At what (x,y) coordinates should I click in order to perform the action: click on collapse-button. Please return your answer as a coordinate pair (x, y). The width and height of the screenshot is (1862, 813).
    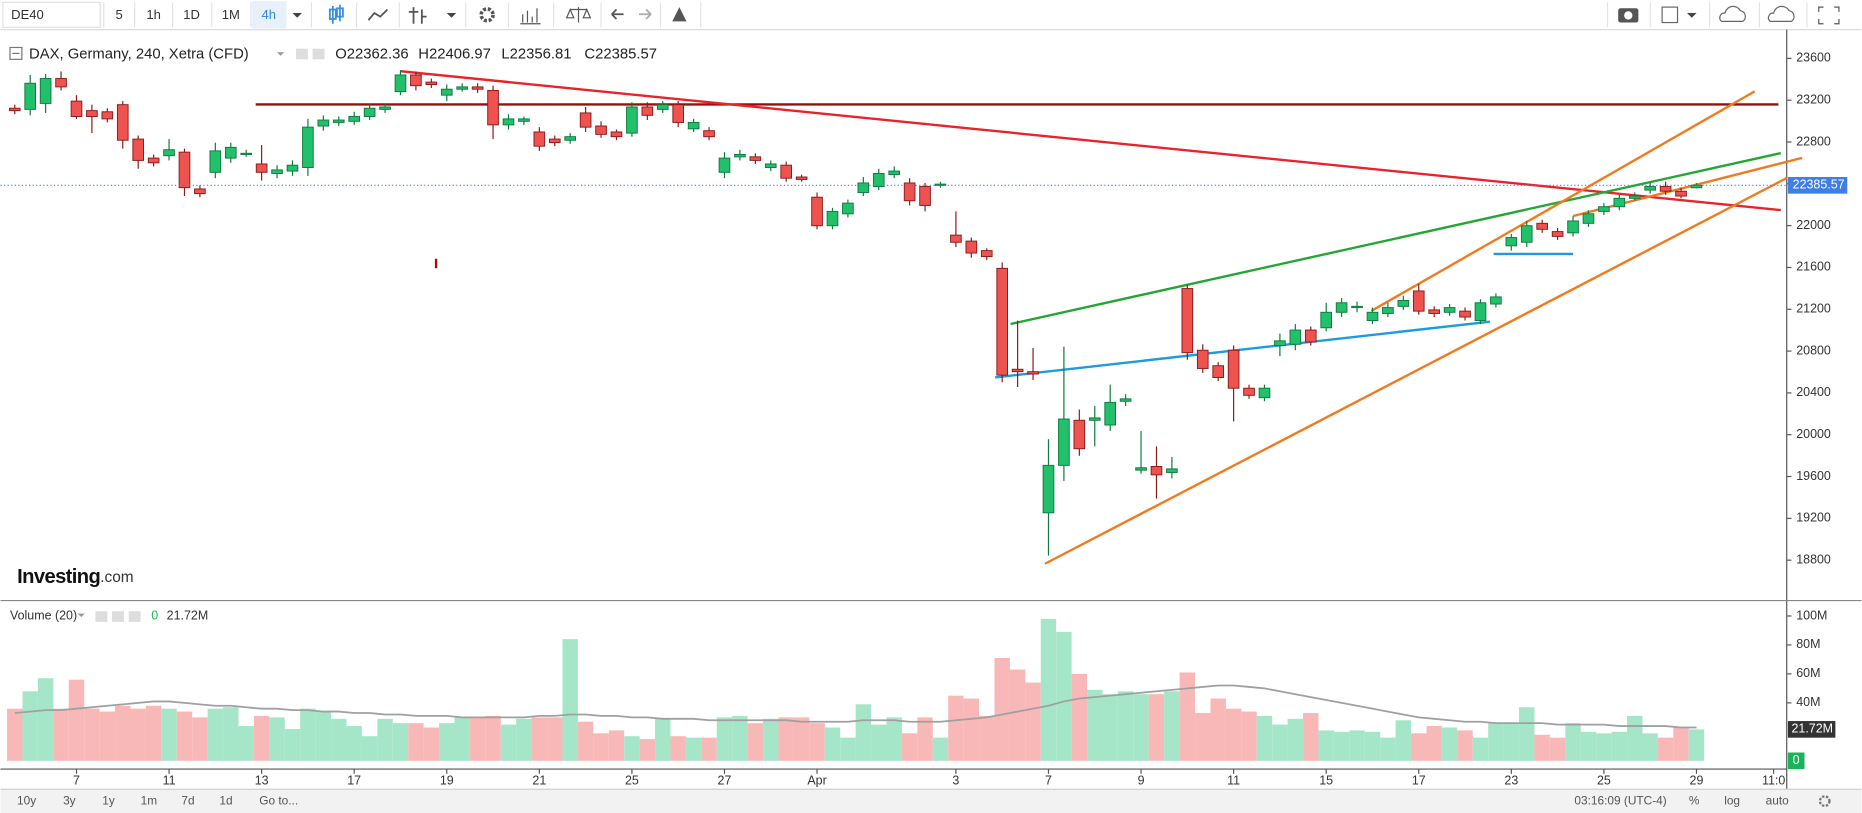
    Looking at the image, I should click on (16, 53).